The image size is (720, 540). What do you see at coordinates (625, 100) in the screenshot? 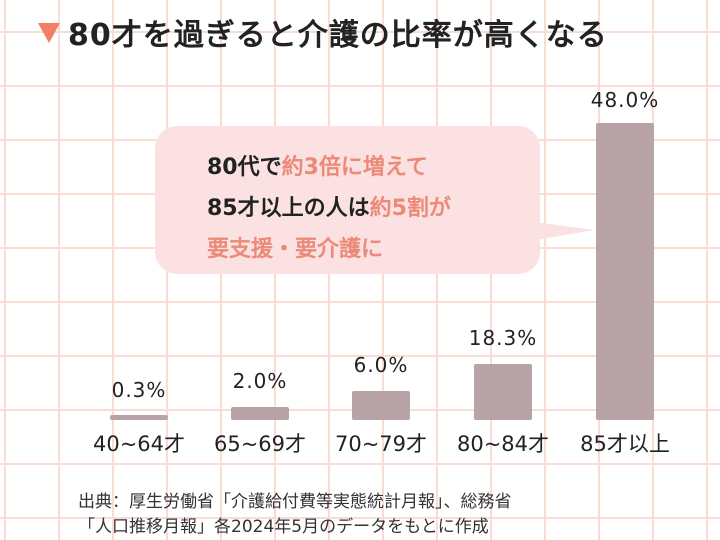
I see `value-label-85-plus: 48.0%` at bounding box center [625, 100].